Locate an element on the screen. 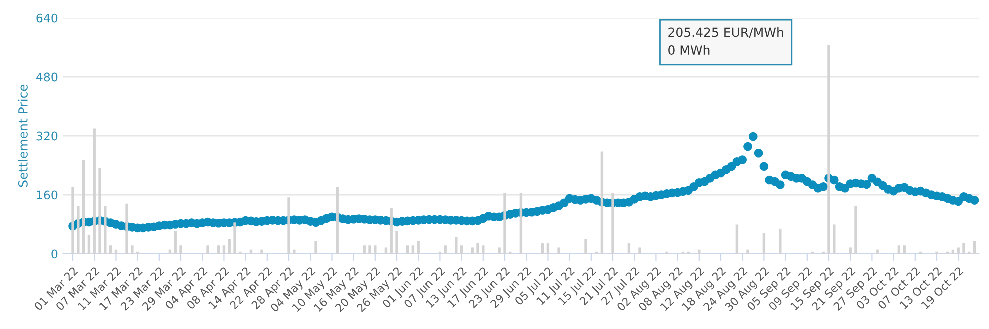 The width and height of the screenshot is (989, 329). y-tick-label: 640 is located at coordinates (47, 18).